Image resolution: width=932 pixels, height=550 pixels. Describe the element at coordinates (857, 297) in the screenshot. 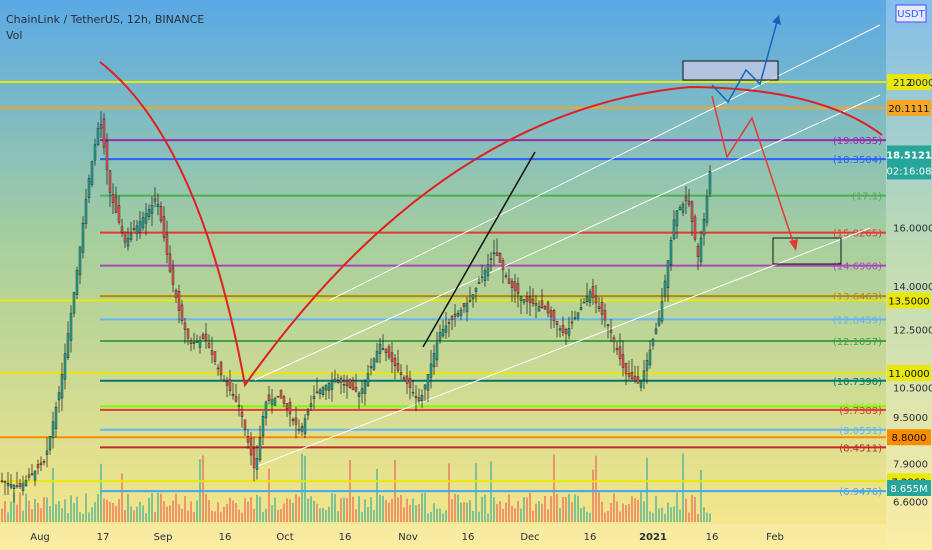

I see `level-label: (13.6463)` at that location.